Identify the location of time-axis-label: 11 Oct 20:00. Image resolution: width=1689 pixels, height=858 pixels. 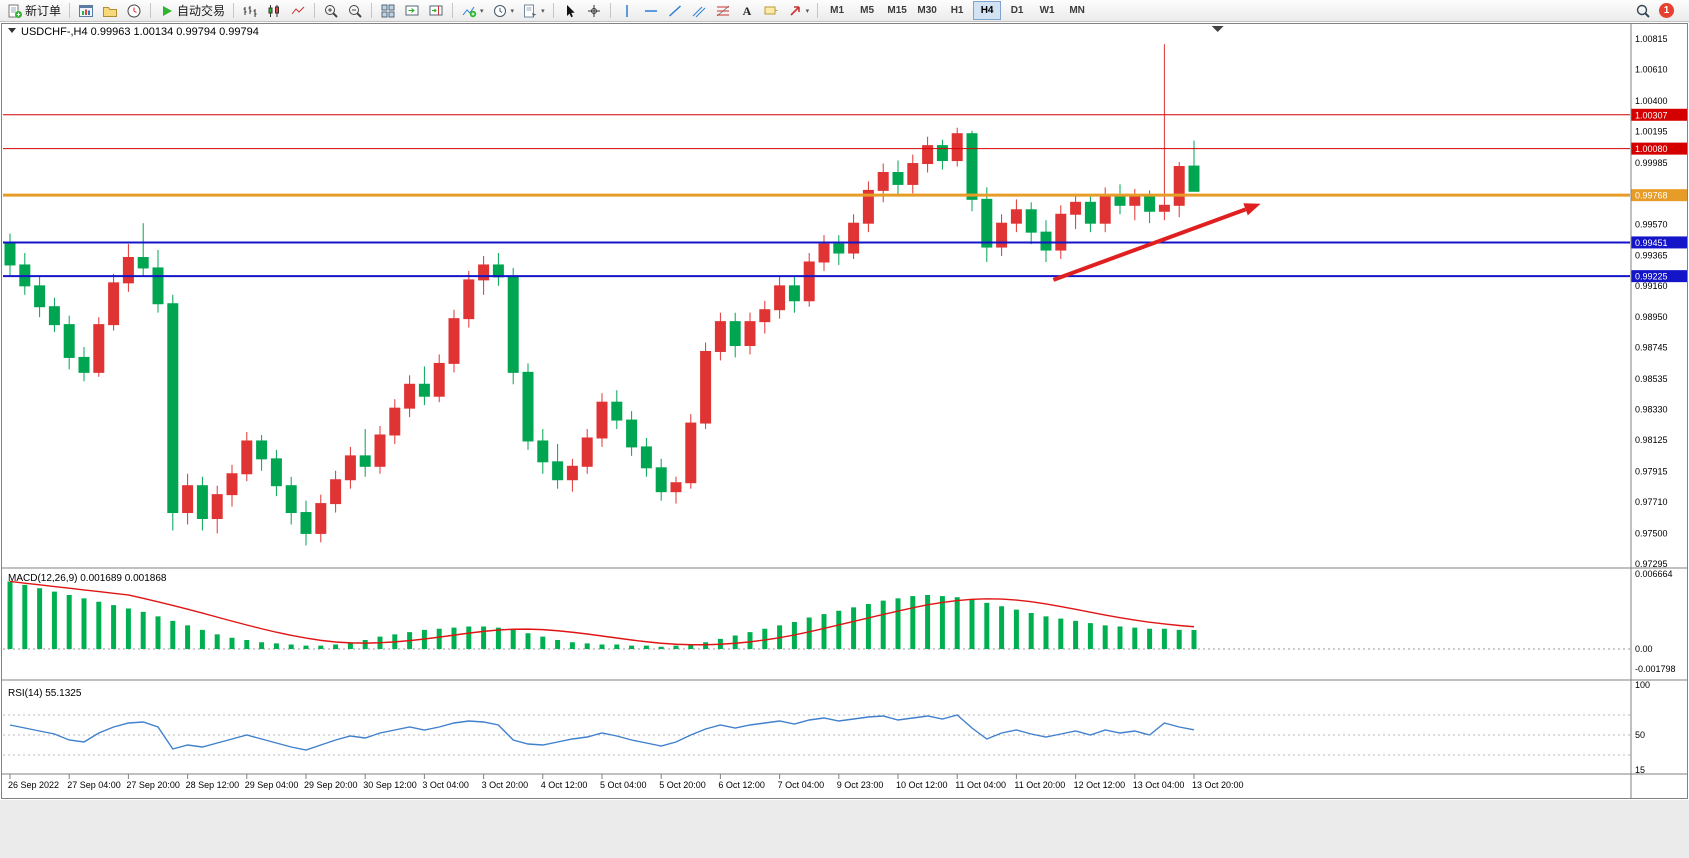
(1039, 785).